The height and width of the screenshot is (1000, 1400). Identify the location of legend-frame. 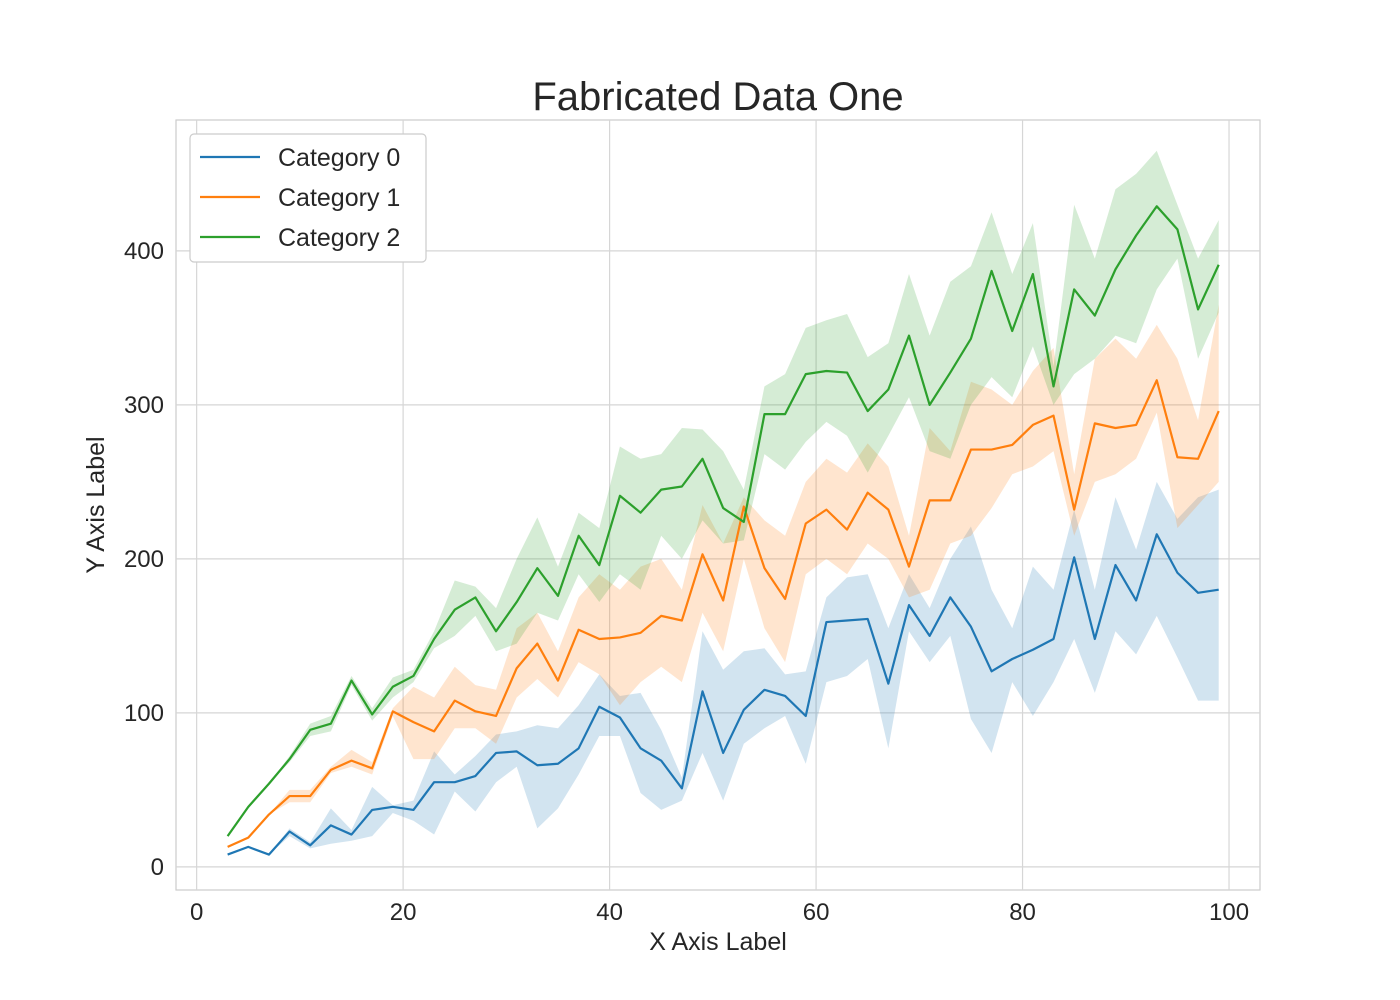
(308, 198).